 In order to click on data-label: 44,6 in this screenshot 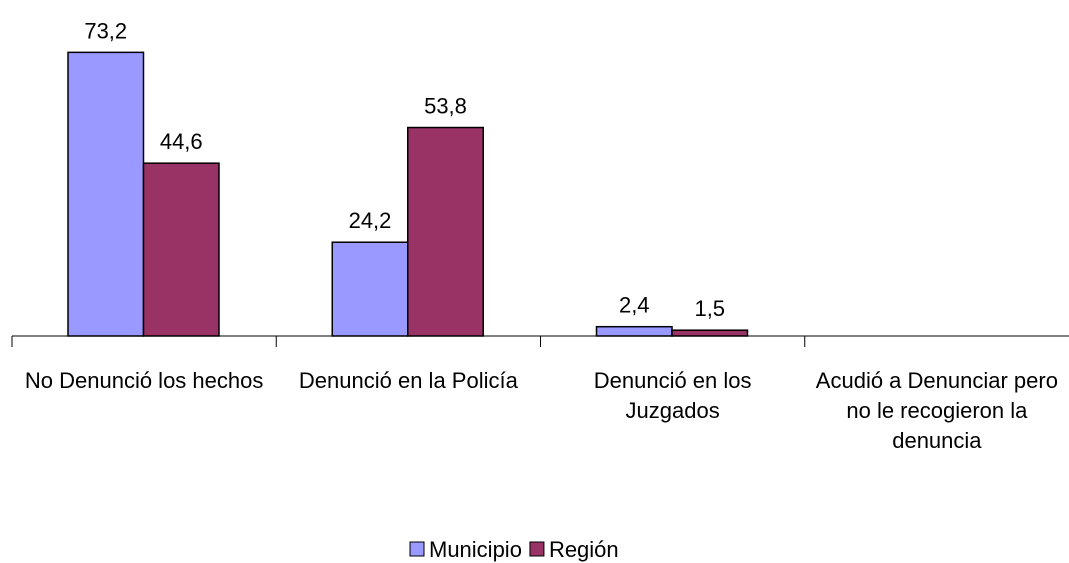, I will do `click(181, 141)`.